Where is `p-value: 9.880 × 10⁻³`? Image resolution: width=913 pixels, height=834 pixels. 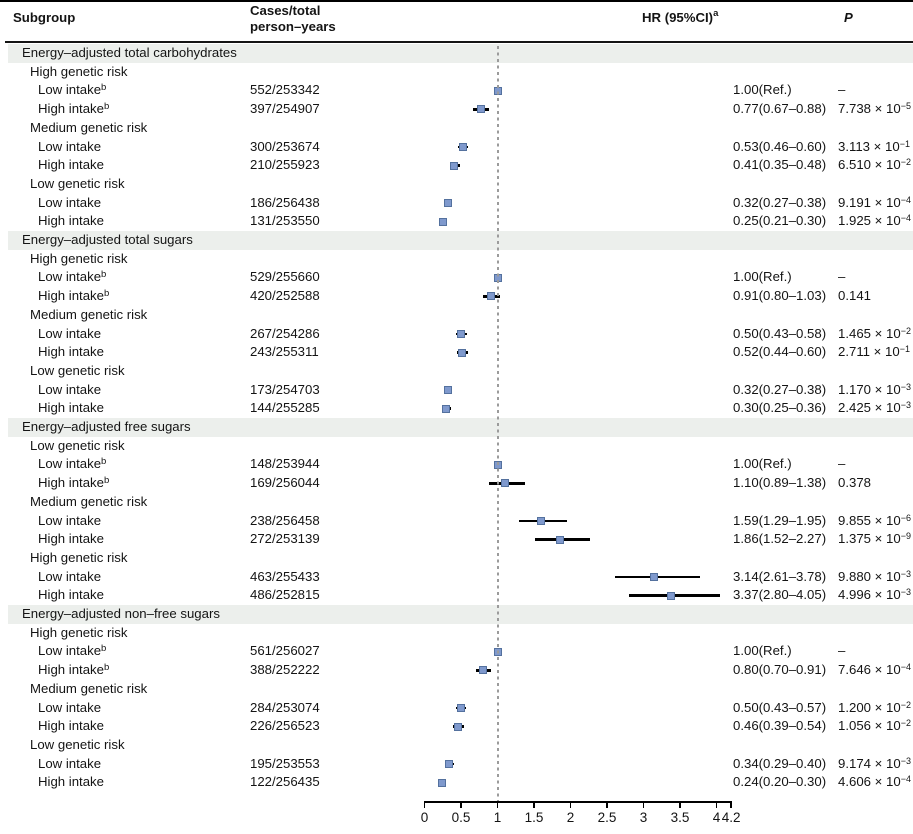 p-value: 9.880 × 10⁻³ is located at coordinates (874, 576).